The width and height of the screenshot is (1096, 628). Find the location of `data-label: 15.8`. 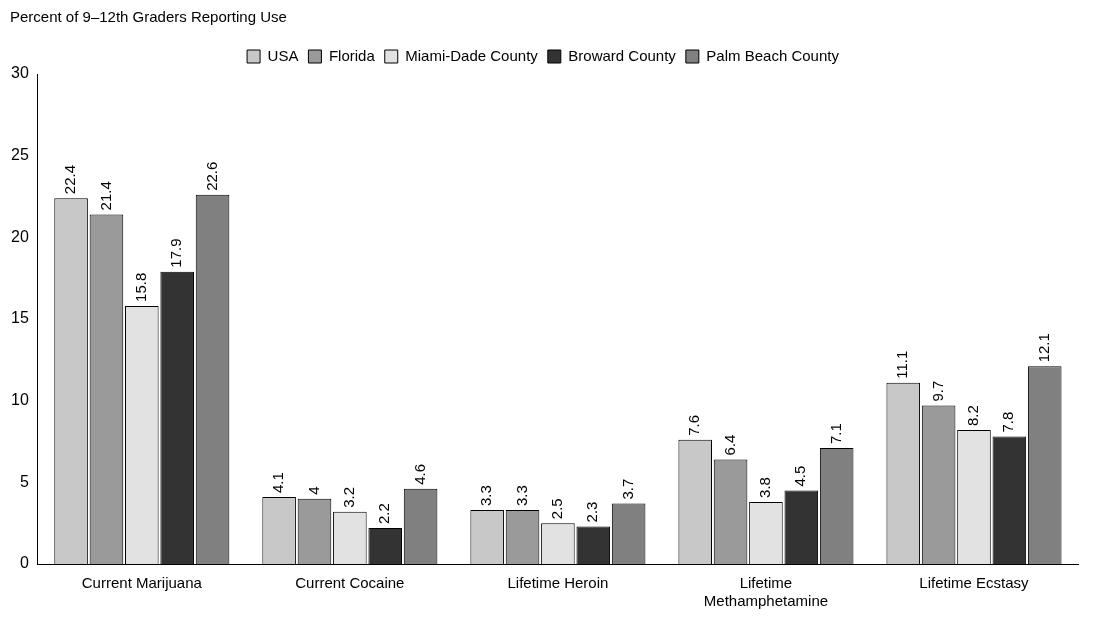

data-label: 15.8 is located at coordinates (140, 287).